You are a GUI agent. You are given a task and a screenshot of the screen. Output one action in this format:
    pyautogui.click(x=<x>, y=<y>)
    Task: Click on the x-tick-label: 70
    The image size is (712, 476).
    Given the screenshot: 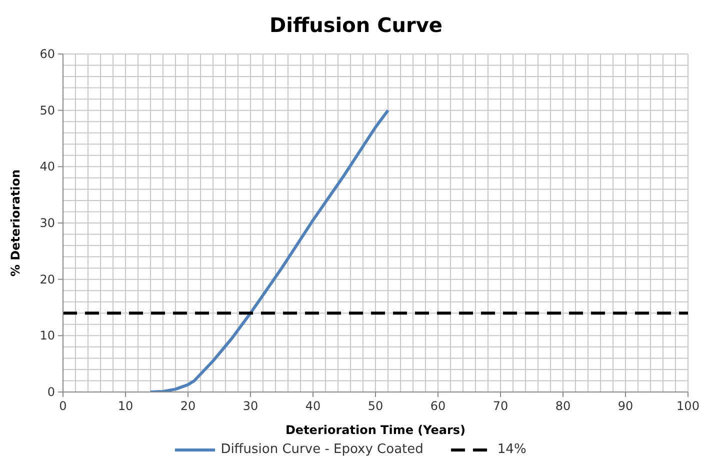 What is the action you would take?
    pyautogui.click(x=500, y=406)
    